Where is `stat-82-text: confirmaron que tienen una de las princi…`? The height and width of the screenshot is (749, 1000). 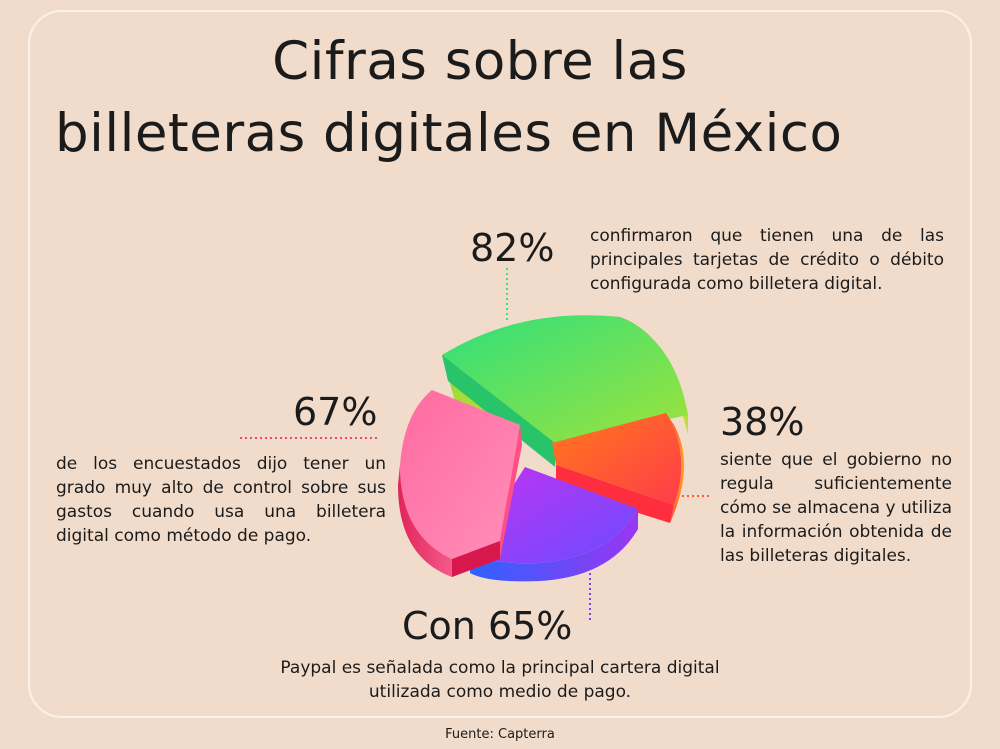 stat-82-text: confirmaron que tienen una de las princi… is located at coordinates (767, 260).